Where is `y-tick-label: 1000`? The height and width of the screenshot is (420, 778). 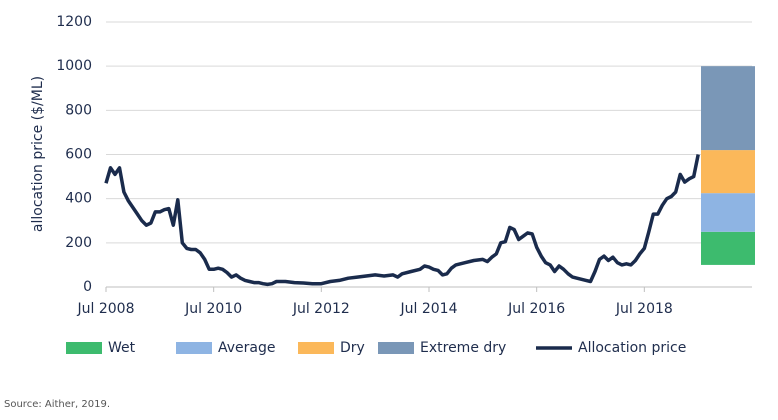
y-tick-label: 1000 is located at coordinates (74, 66).